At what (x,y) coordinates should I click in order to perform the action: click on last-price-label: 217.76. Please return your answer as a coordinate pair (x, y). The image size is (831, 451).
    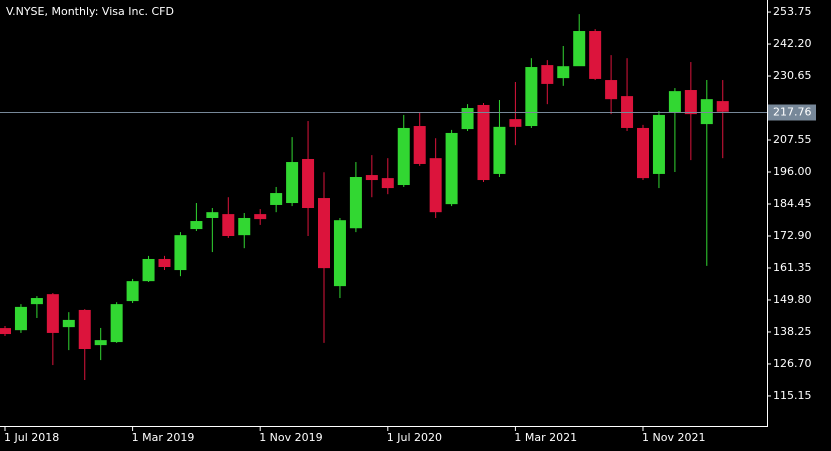
    Looking at the image, I should click on (792, 112).